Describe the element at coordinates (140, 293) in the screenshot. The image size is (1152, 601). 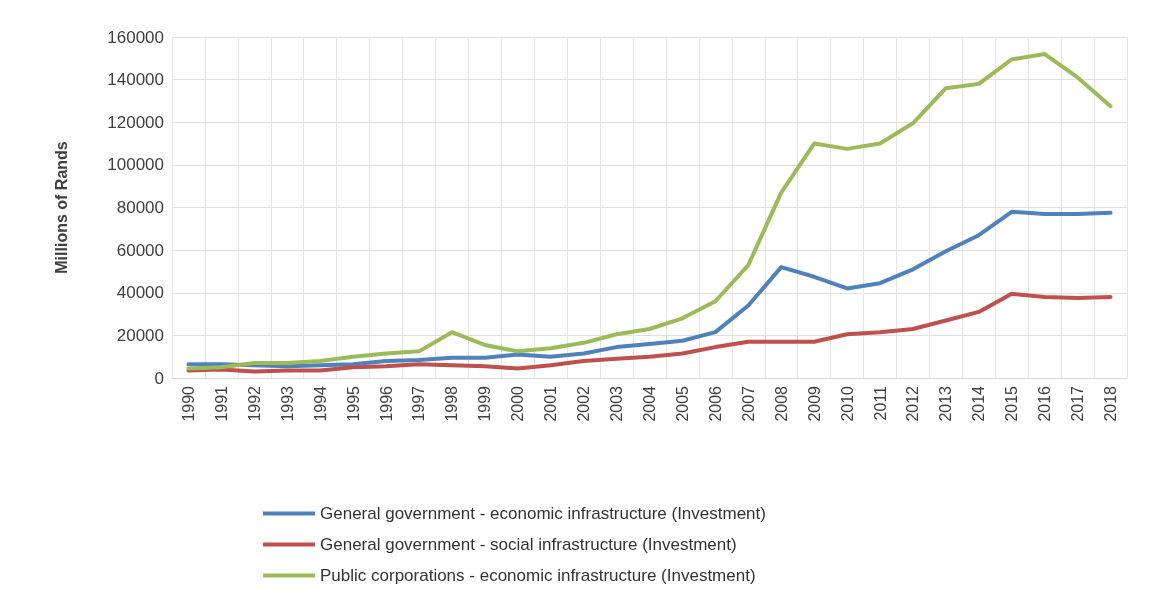
I see `y-tick-label: 40000` at that location.